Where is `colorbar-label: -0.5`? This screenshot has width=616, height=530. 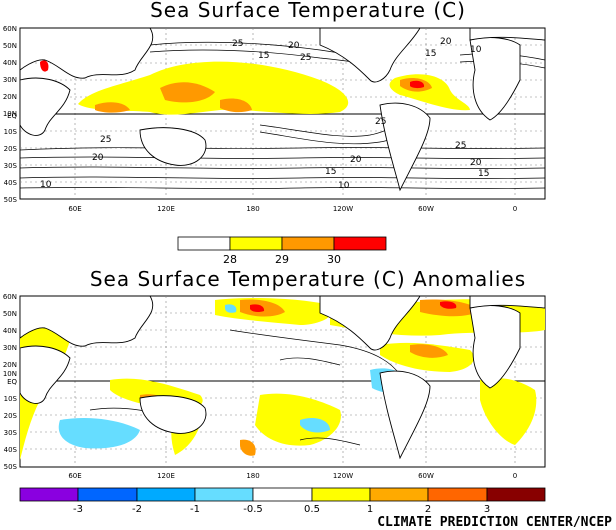 colorbar-label: -0.5 is located at coordinates (253, 509).